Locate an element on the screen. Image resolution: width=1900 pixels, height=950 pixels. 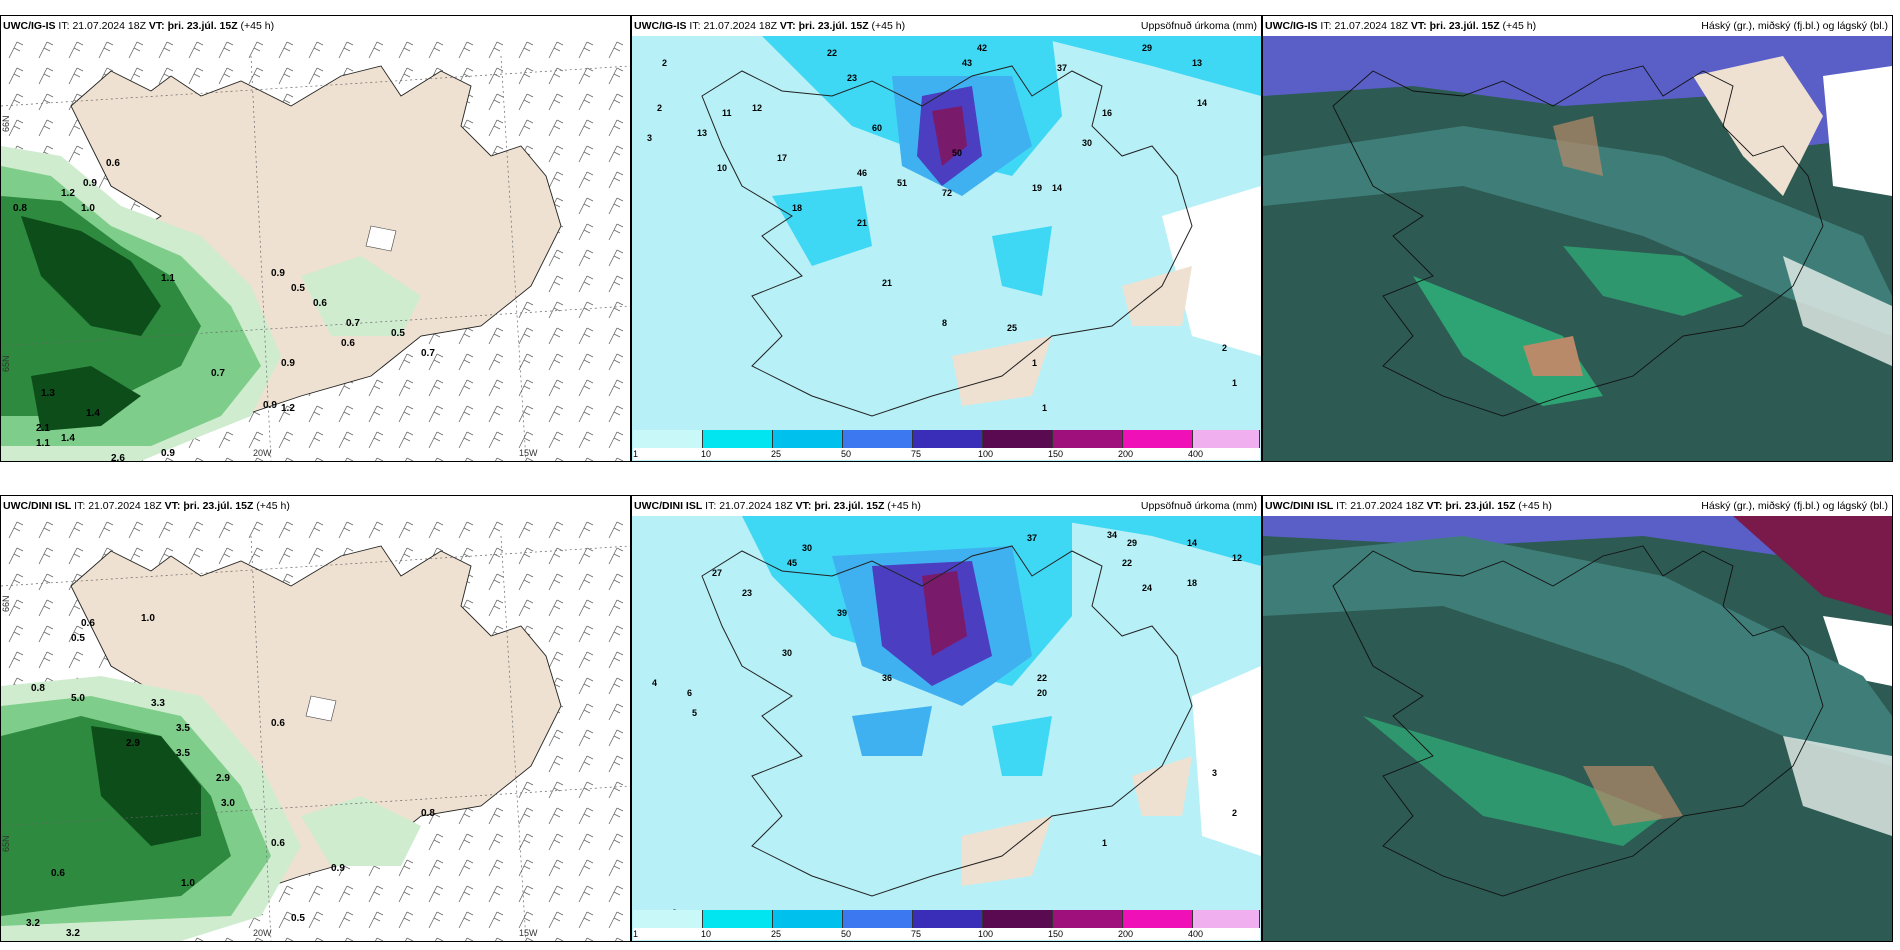
svg-text: 24 is located at coordinates (1147, 588).